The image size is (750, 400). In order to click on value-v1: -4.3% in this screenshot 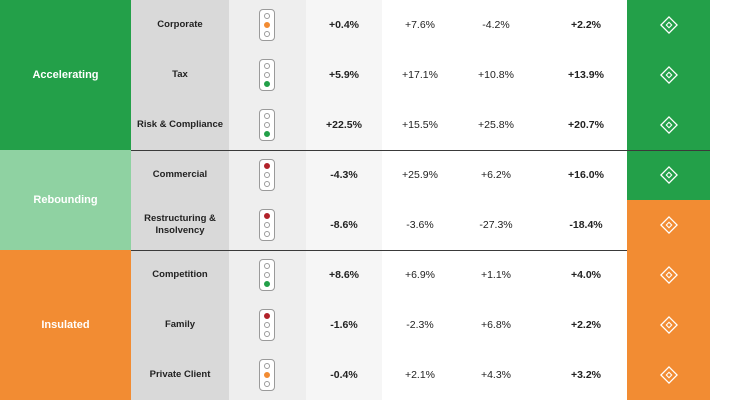, I will do `click(344, 175)`.